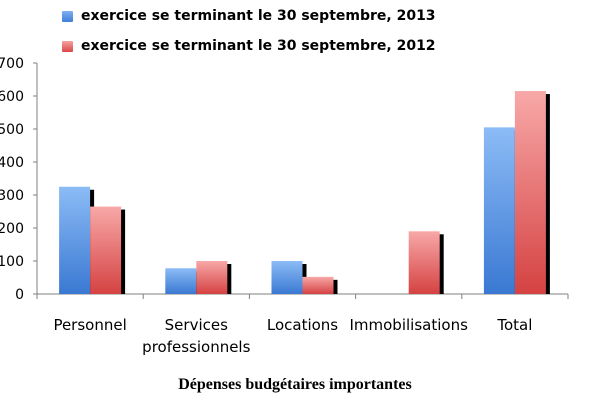 This screenshot has width=590, height=404. What do you see at coordinates (196, 336) in the screenshot?
I see `x-tick-label: Services professionnels` at bounding box center [196, 336].